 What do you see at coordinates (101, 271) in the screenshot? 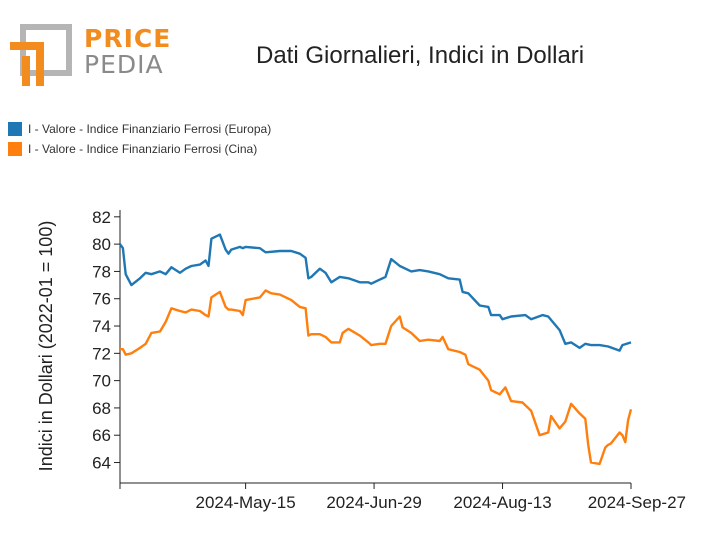
I see `y-tick-label: 78` at bounding box center [101, 271].